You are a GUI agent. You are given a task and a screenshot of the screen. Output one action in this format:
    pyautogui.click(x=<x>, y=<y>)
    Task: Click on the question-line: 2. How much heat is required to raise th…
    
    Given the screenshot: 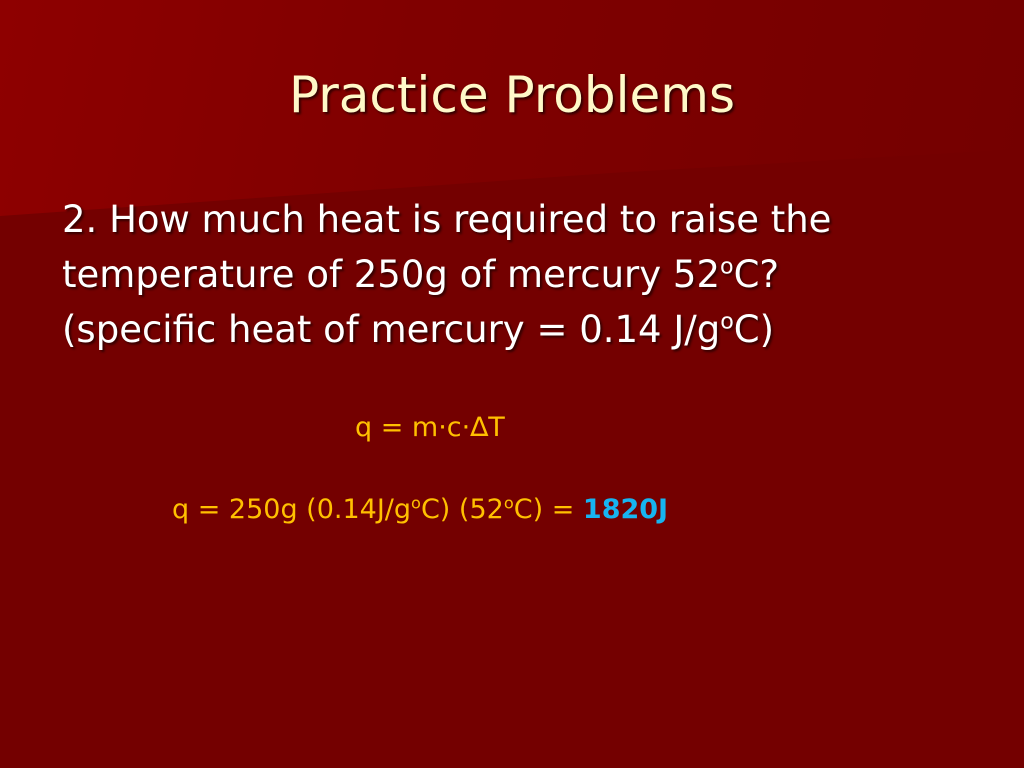 What is the action you would take?
    pyautogui.click(x=447, y=219)
    